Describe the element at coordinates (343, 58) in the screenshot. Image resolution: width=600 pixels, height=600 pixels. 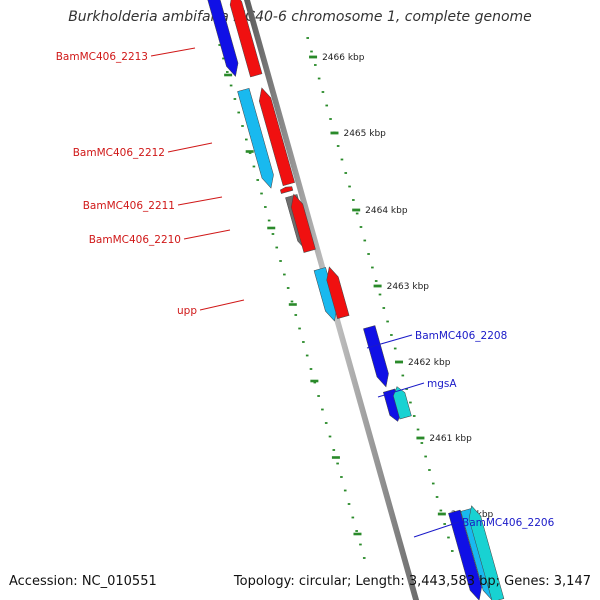
I see `kbp-tick-label: 2466 kbp` at that location.